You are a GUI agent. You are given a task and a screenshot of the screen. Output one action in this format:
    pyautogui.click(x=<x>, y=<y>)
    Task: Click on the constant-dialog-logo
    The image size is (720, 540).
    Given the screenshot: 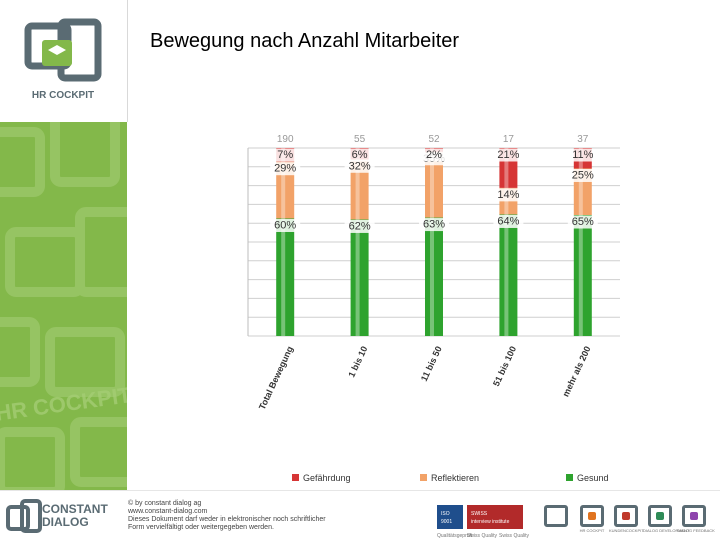 What is the action you would take?
    pyautogui.click(x=24, y=516)
    